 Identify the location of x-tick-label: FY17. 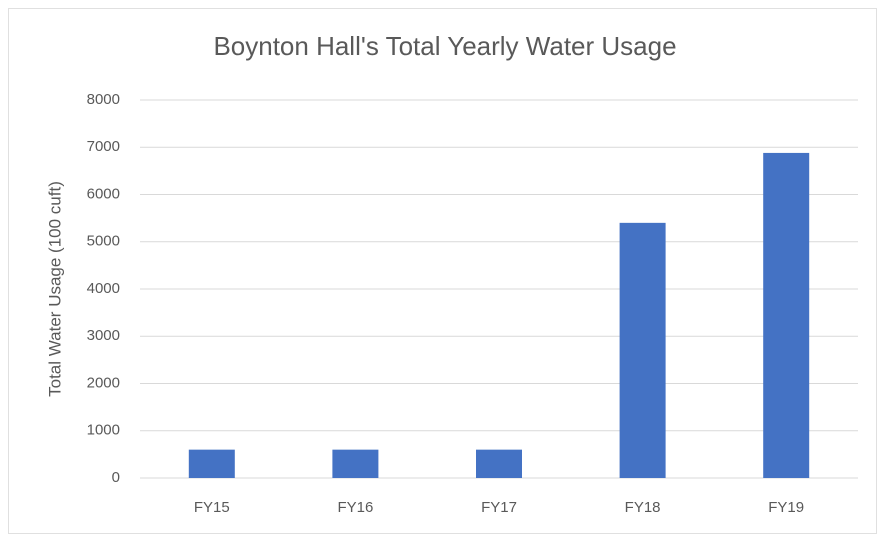
(499, 507).